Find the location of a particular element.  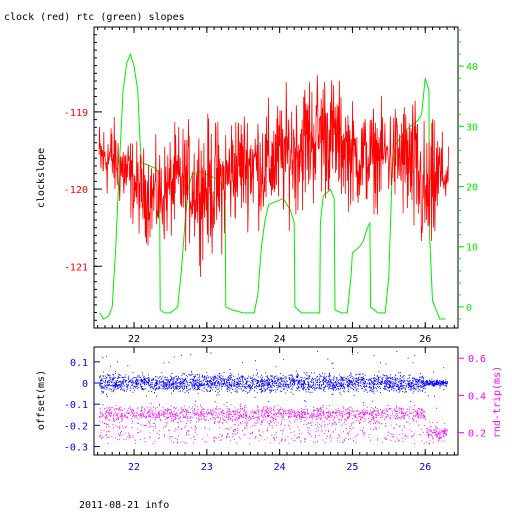

offset-y-label: offset(ms) is located at coordinates (41, 400).